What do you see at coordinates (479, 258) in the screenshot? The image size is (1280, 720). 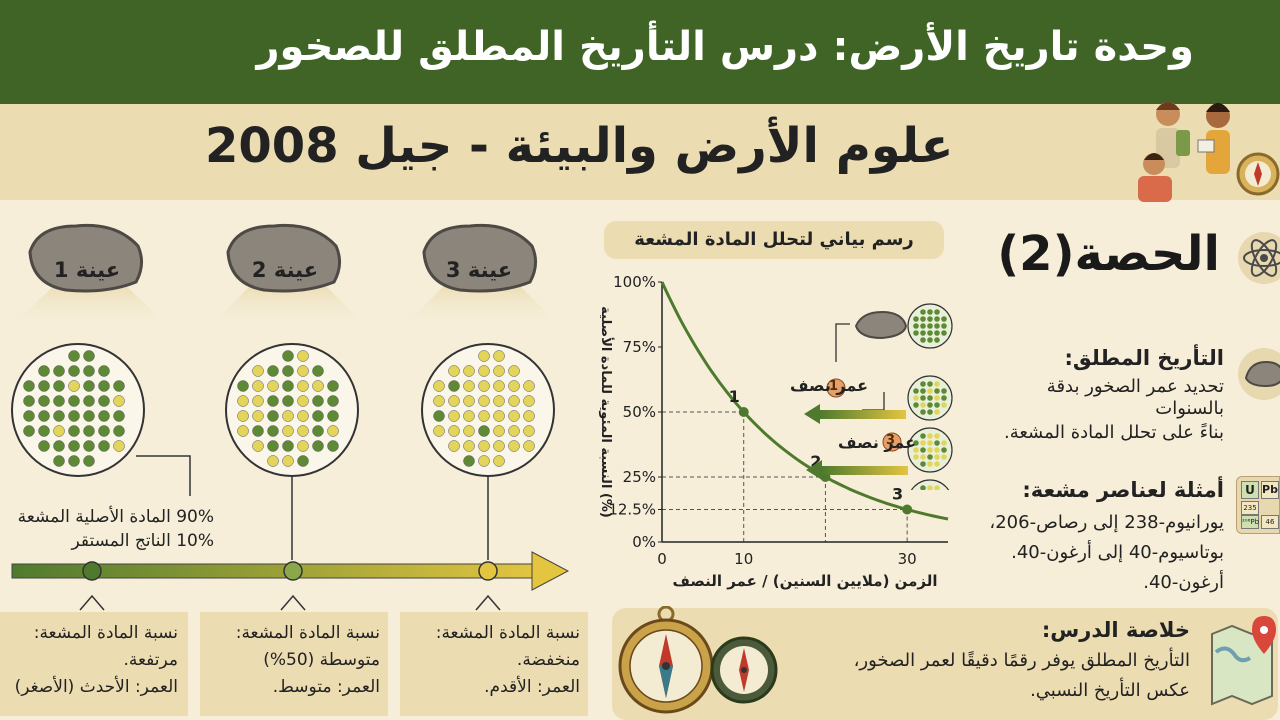 I see `rock-3-shape` at bounding box center [479, 258].